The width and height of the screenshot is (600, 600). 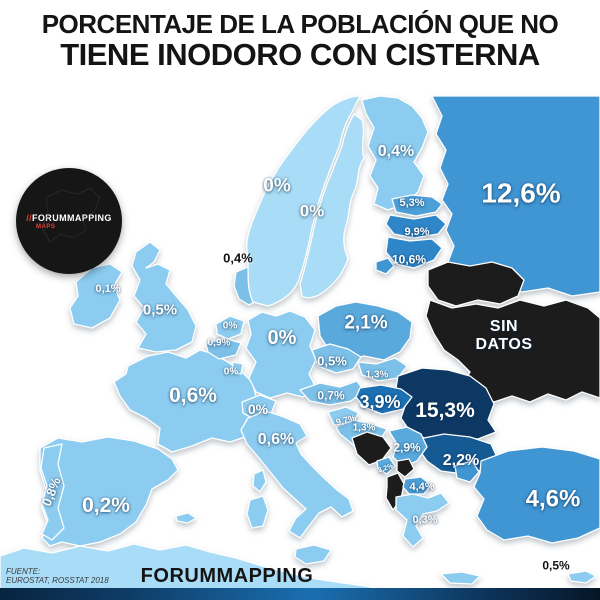 I want to click on island-balearics, so click(x=186, y=518).